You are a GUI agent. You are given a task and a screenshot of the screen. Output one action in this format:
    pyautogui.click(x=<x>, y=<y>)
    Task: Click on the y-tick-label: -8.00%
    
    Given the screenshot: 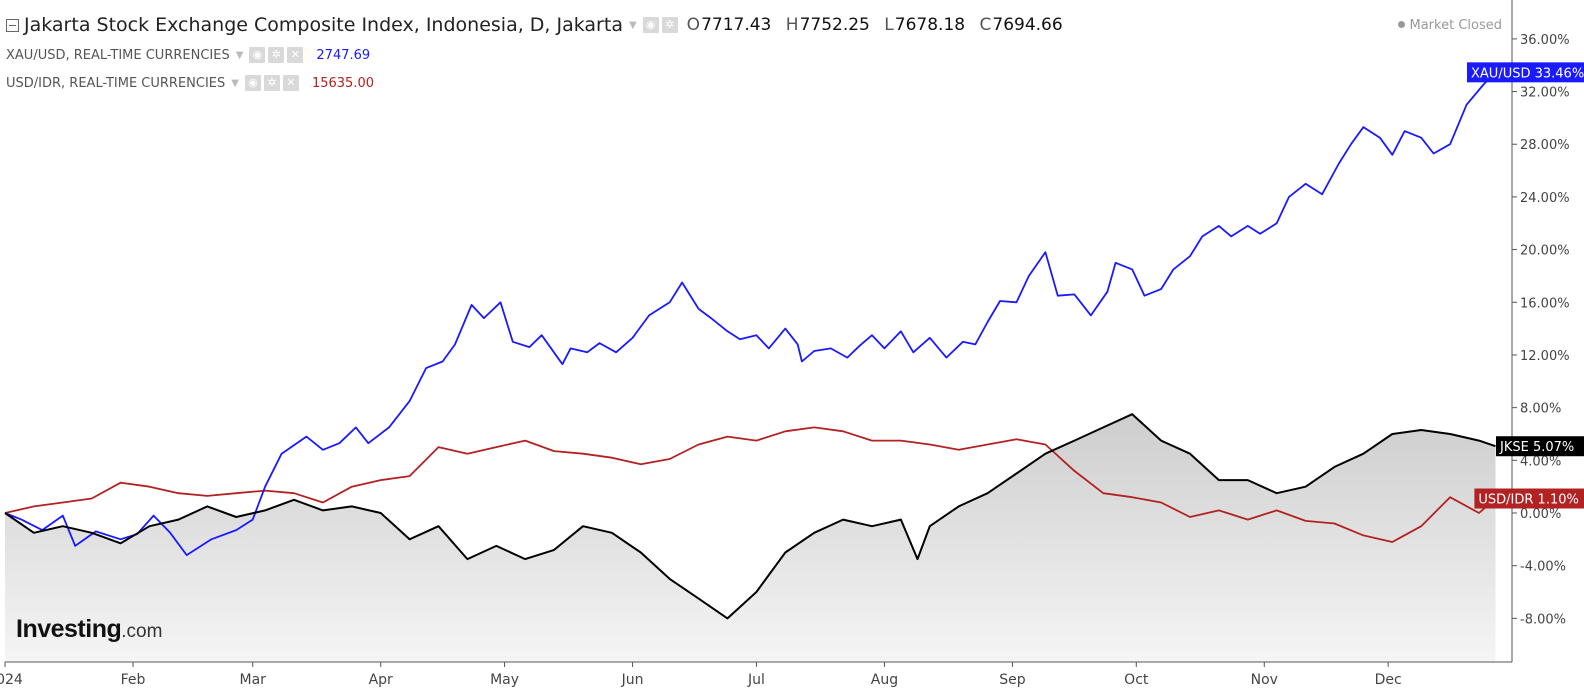 What is the action you would take?
    pyautogui.click(x=1543, y=619)
    